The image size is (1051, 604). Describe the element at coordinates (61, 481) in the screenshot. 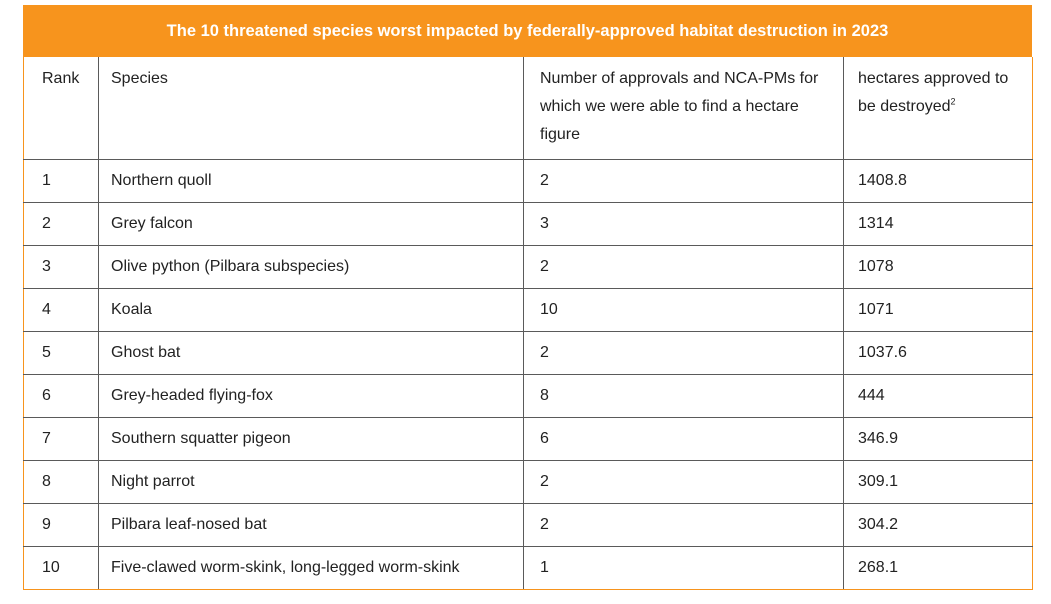

I see `cell-rank: 8` at that location.